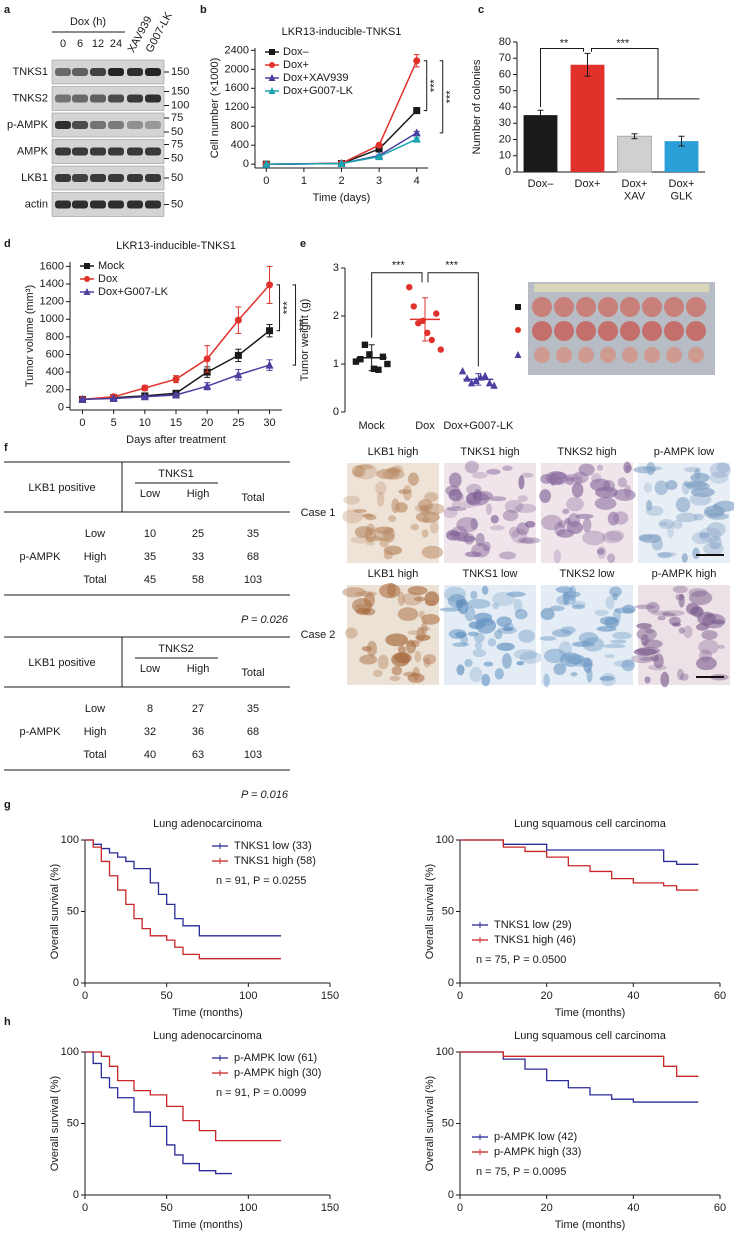  I want to click on legend-label: TNKS1 high (58), so click(275, 861).